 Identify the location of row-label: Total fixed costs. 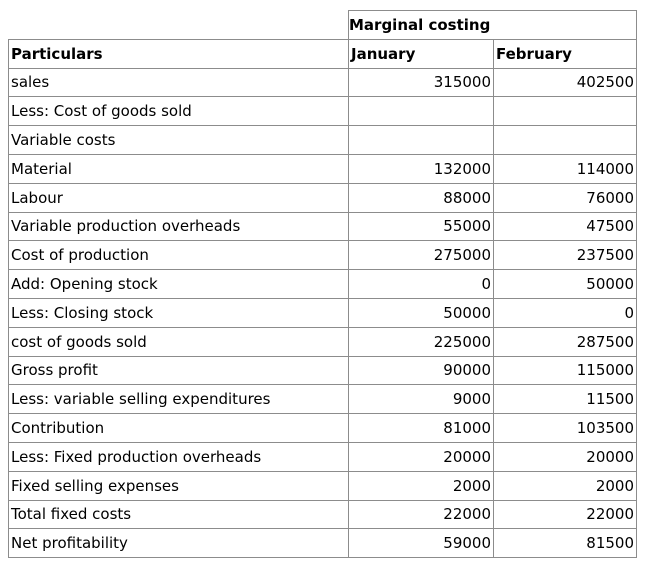
(178, 514).